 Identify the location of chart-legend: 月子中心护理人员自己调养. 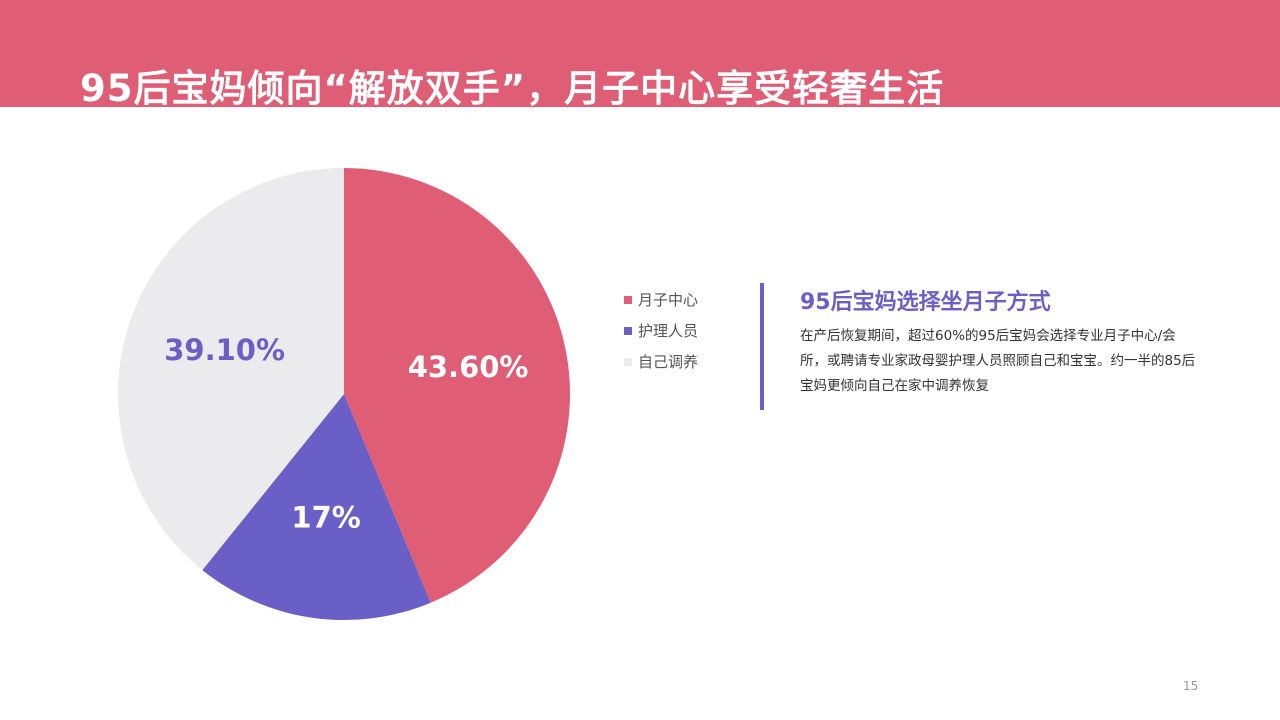
(661, 330).